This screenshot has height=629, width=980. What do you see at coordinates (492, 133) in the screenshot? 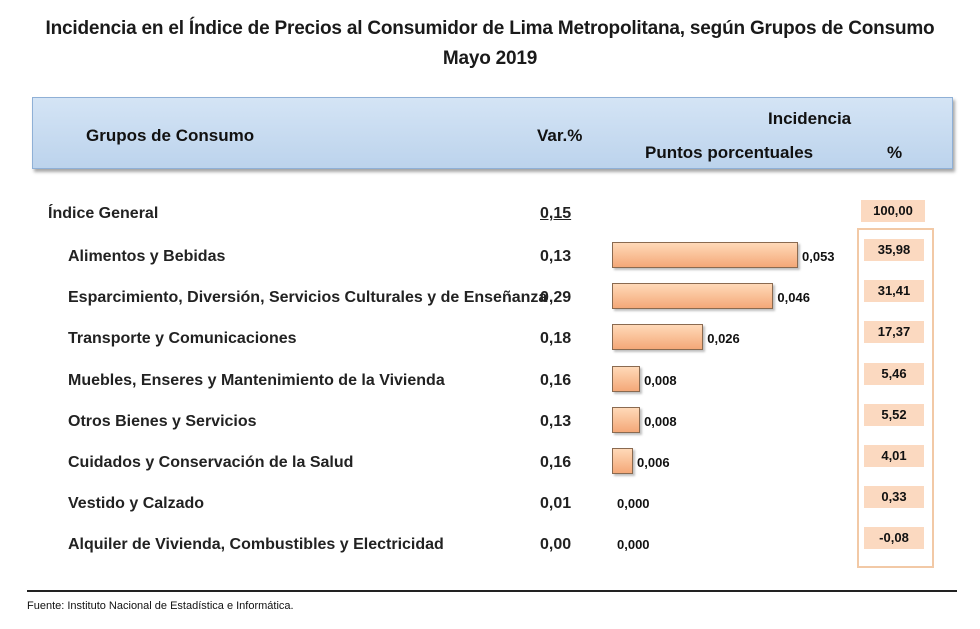
I see `table-header` at bounding box center [492, 133].